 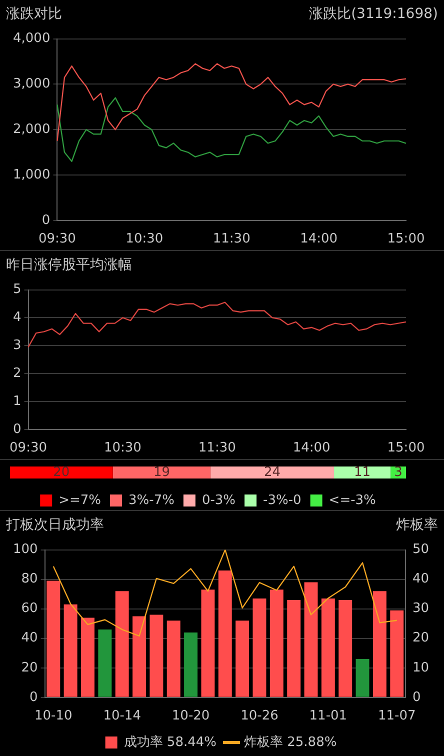 I want to click on data-label: 24, so click(x=272, y=472).